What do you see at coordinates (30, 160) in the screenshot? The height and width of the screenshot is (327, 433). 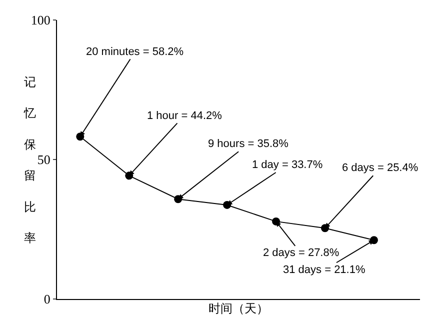 I see `text: 记忆保留比率` at bounding box center [30, 160].